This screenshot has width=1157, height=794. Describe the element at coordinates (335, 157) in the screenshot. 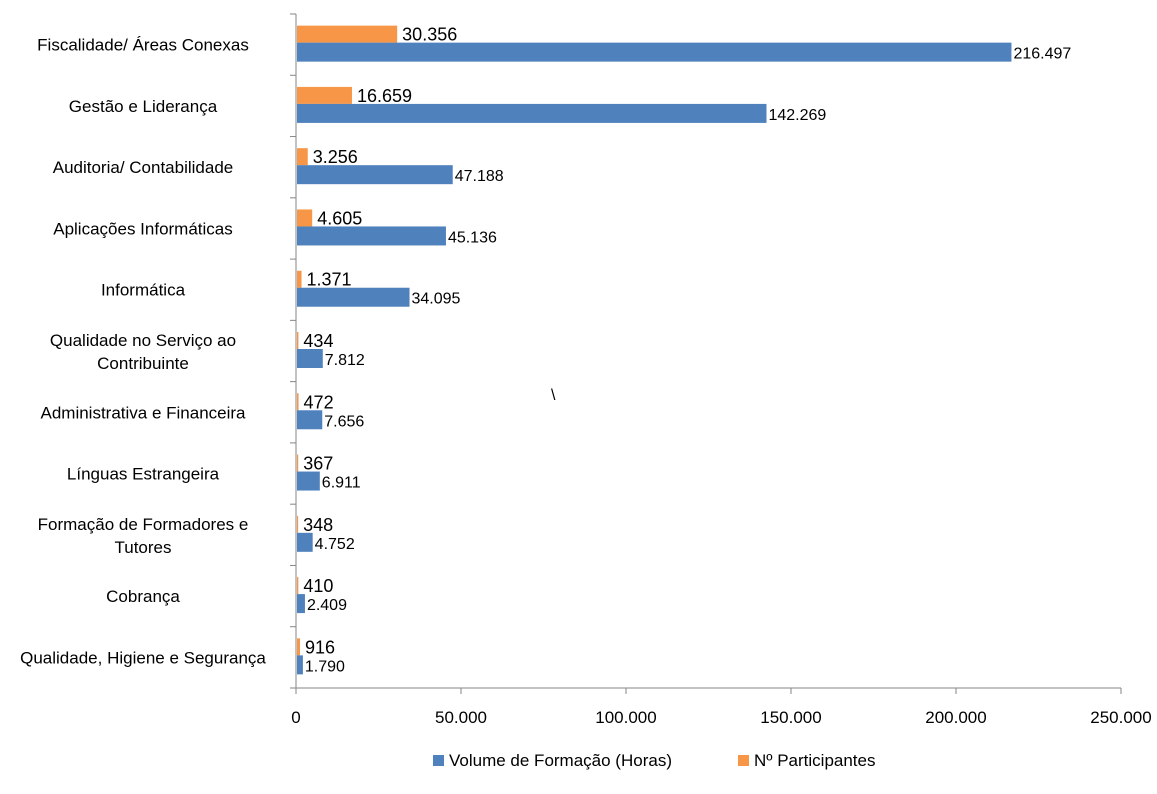

I see `data-label-participantes: 3.256` at that location.